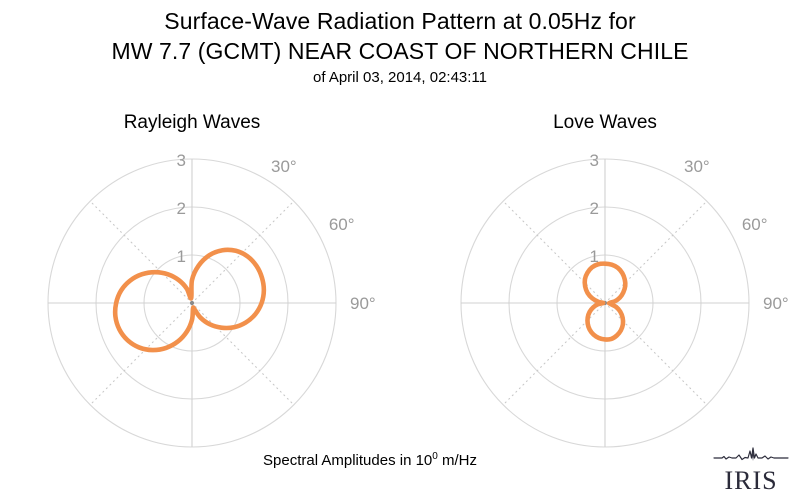 The image size is (800, 495). What do you see at coordinates (348, 460) in the screenshot?
I see `caption-prefix: Spectral Amplitudes in 10` at bounding box center [348, 460].